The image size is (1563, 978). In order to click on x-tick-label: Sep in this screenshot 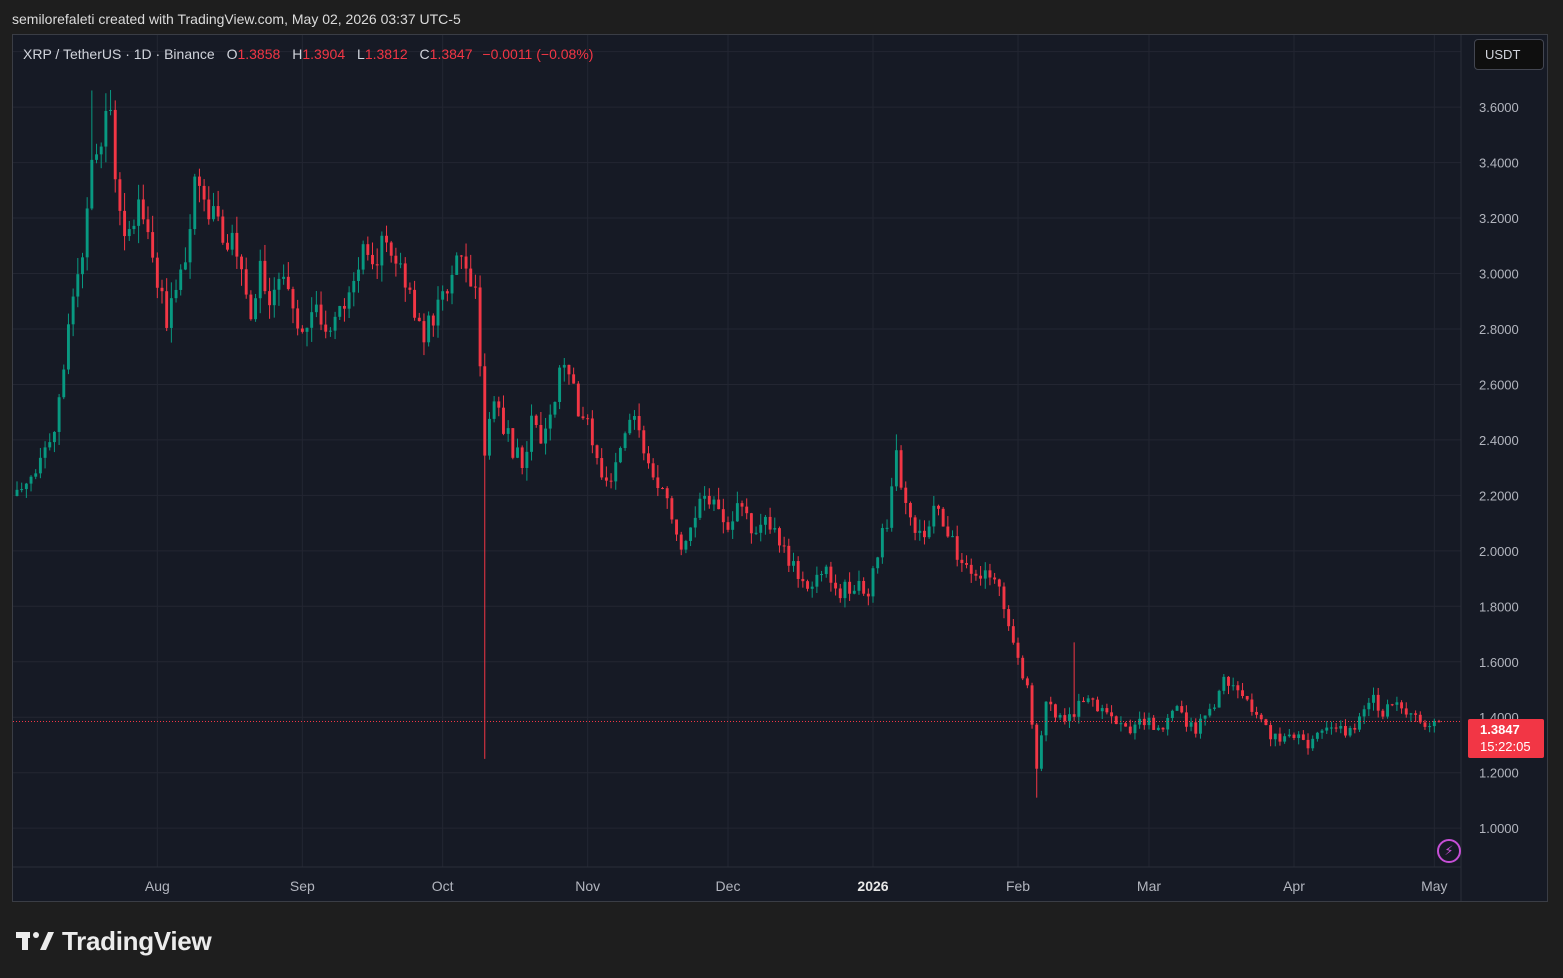, I will do `click(302, 886)`.